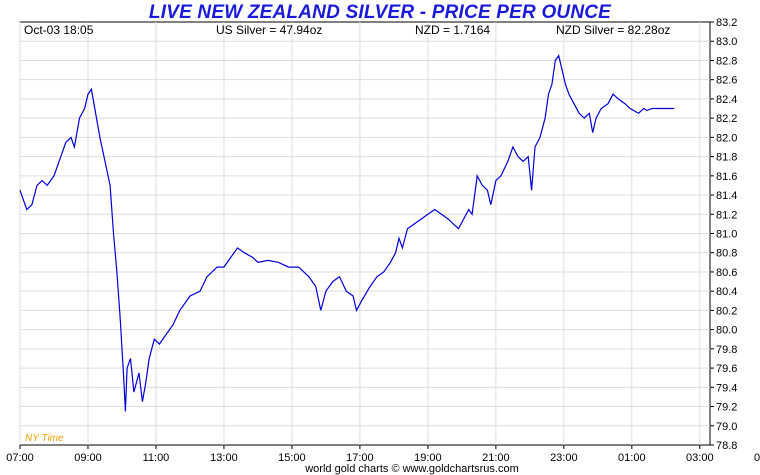 The width and height of the screenshot is (760, 475). Describe the element at coordinates (757, 458) in the screenshot. I see `x-tick-label: 05:00` at that location.